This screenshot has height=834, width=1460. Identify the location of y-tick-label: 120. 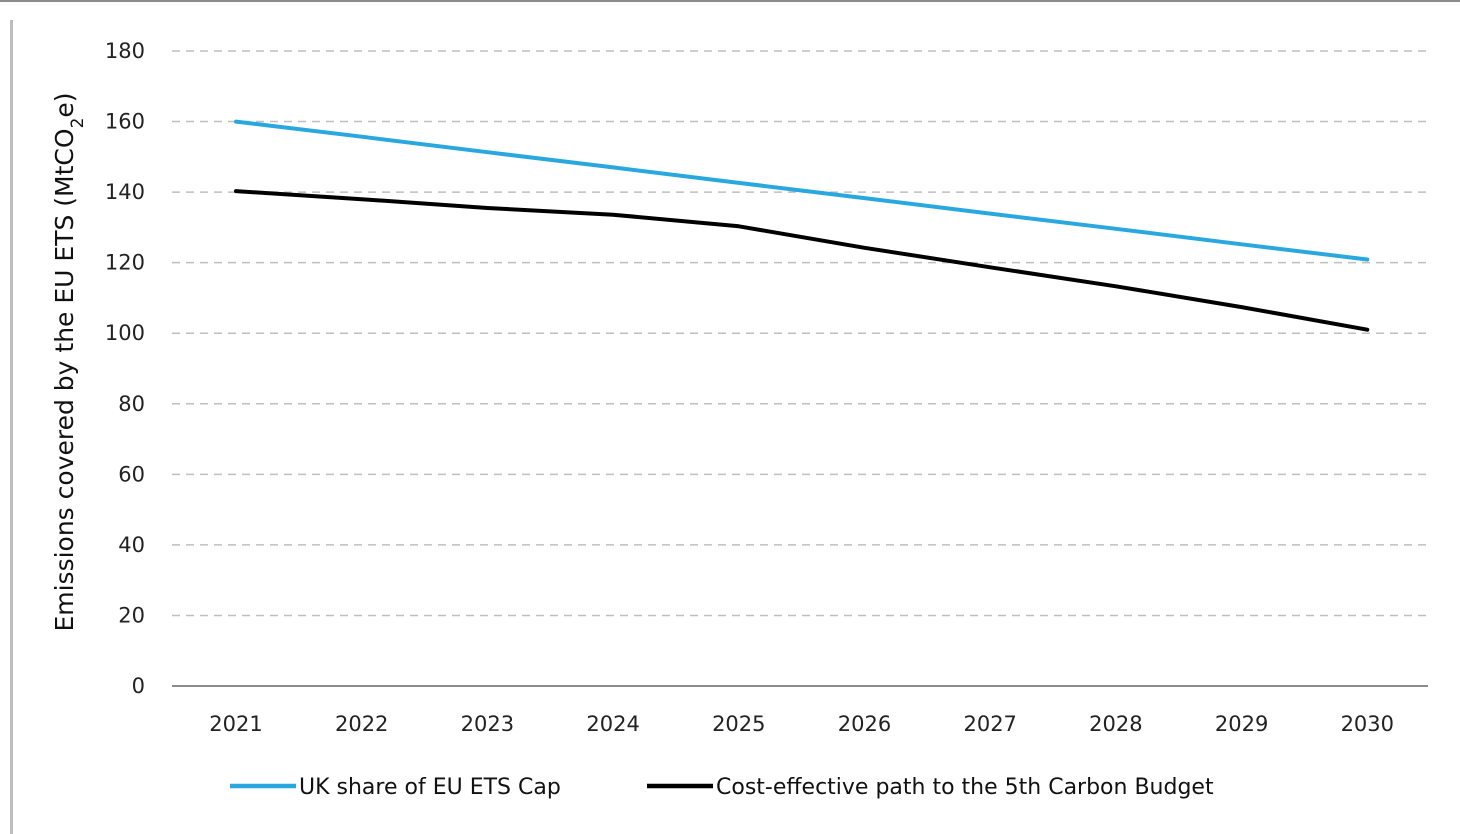
(125, 263).